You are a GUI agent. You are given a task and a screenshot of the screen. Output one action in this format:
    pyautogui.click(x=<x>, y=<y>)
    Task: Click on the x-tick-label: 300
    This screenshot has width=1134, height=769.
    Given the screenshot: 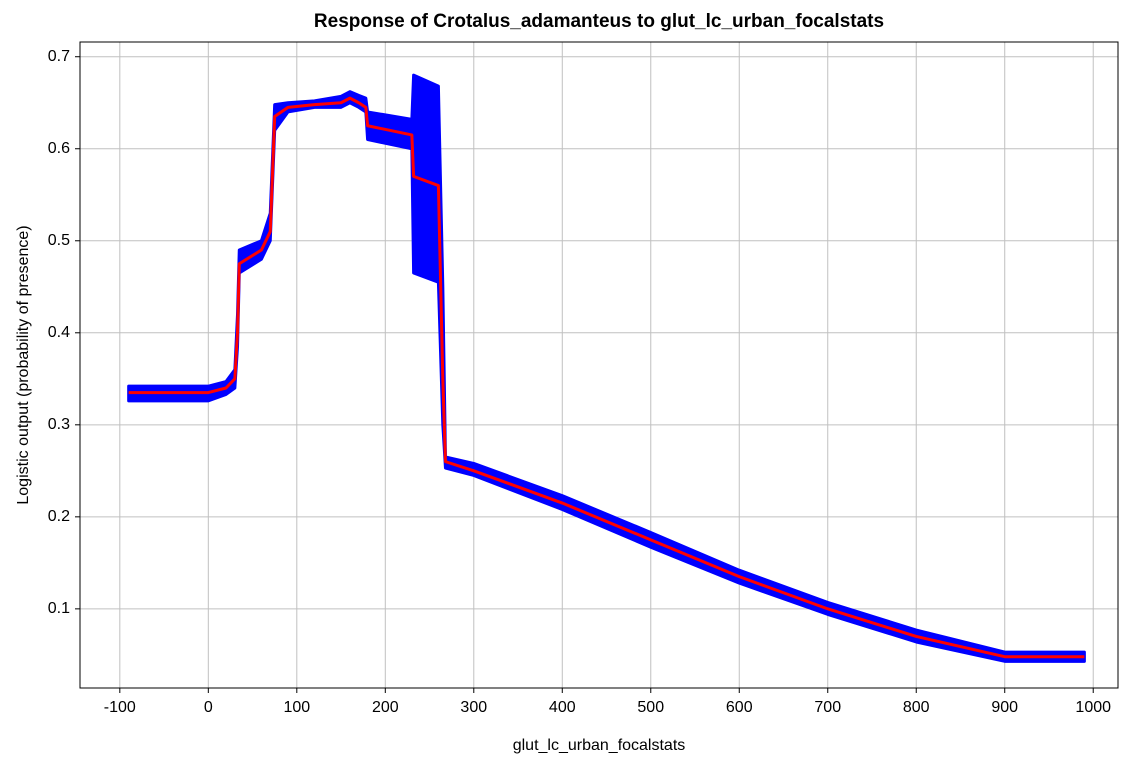 What is the action you would take?
    pyautogui.click(x=473, y=707)
    